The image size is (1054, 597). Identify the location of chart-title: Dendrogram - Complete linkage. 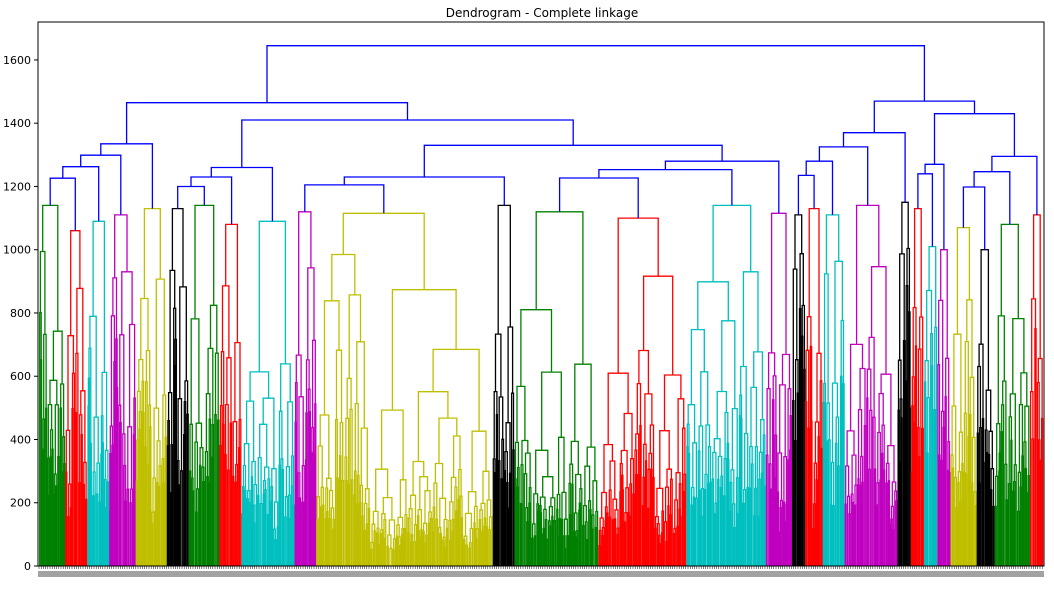
(542, 13).